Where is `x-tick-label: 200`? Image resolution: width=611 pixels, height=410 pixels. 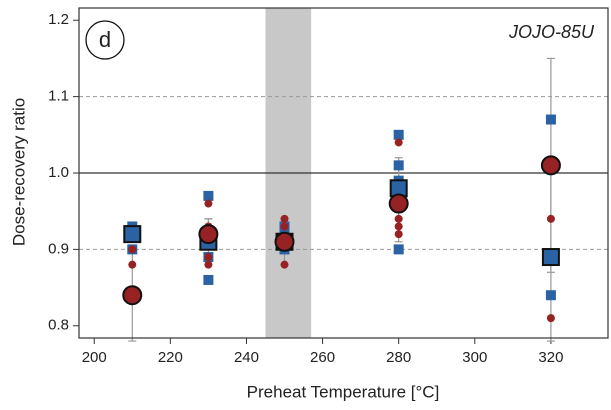
x-tick-label: 200 is located at coordinates (94, 357).